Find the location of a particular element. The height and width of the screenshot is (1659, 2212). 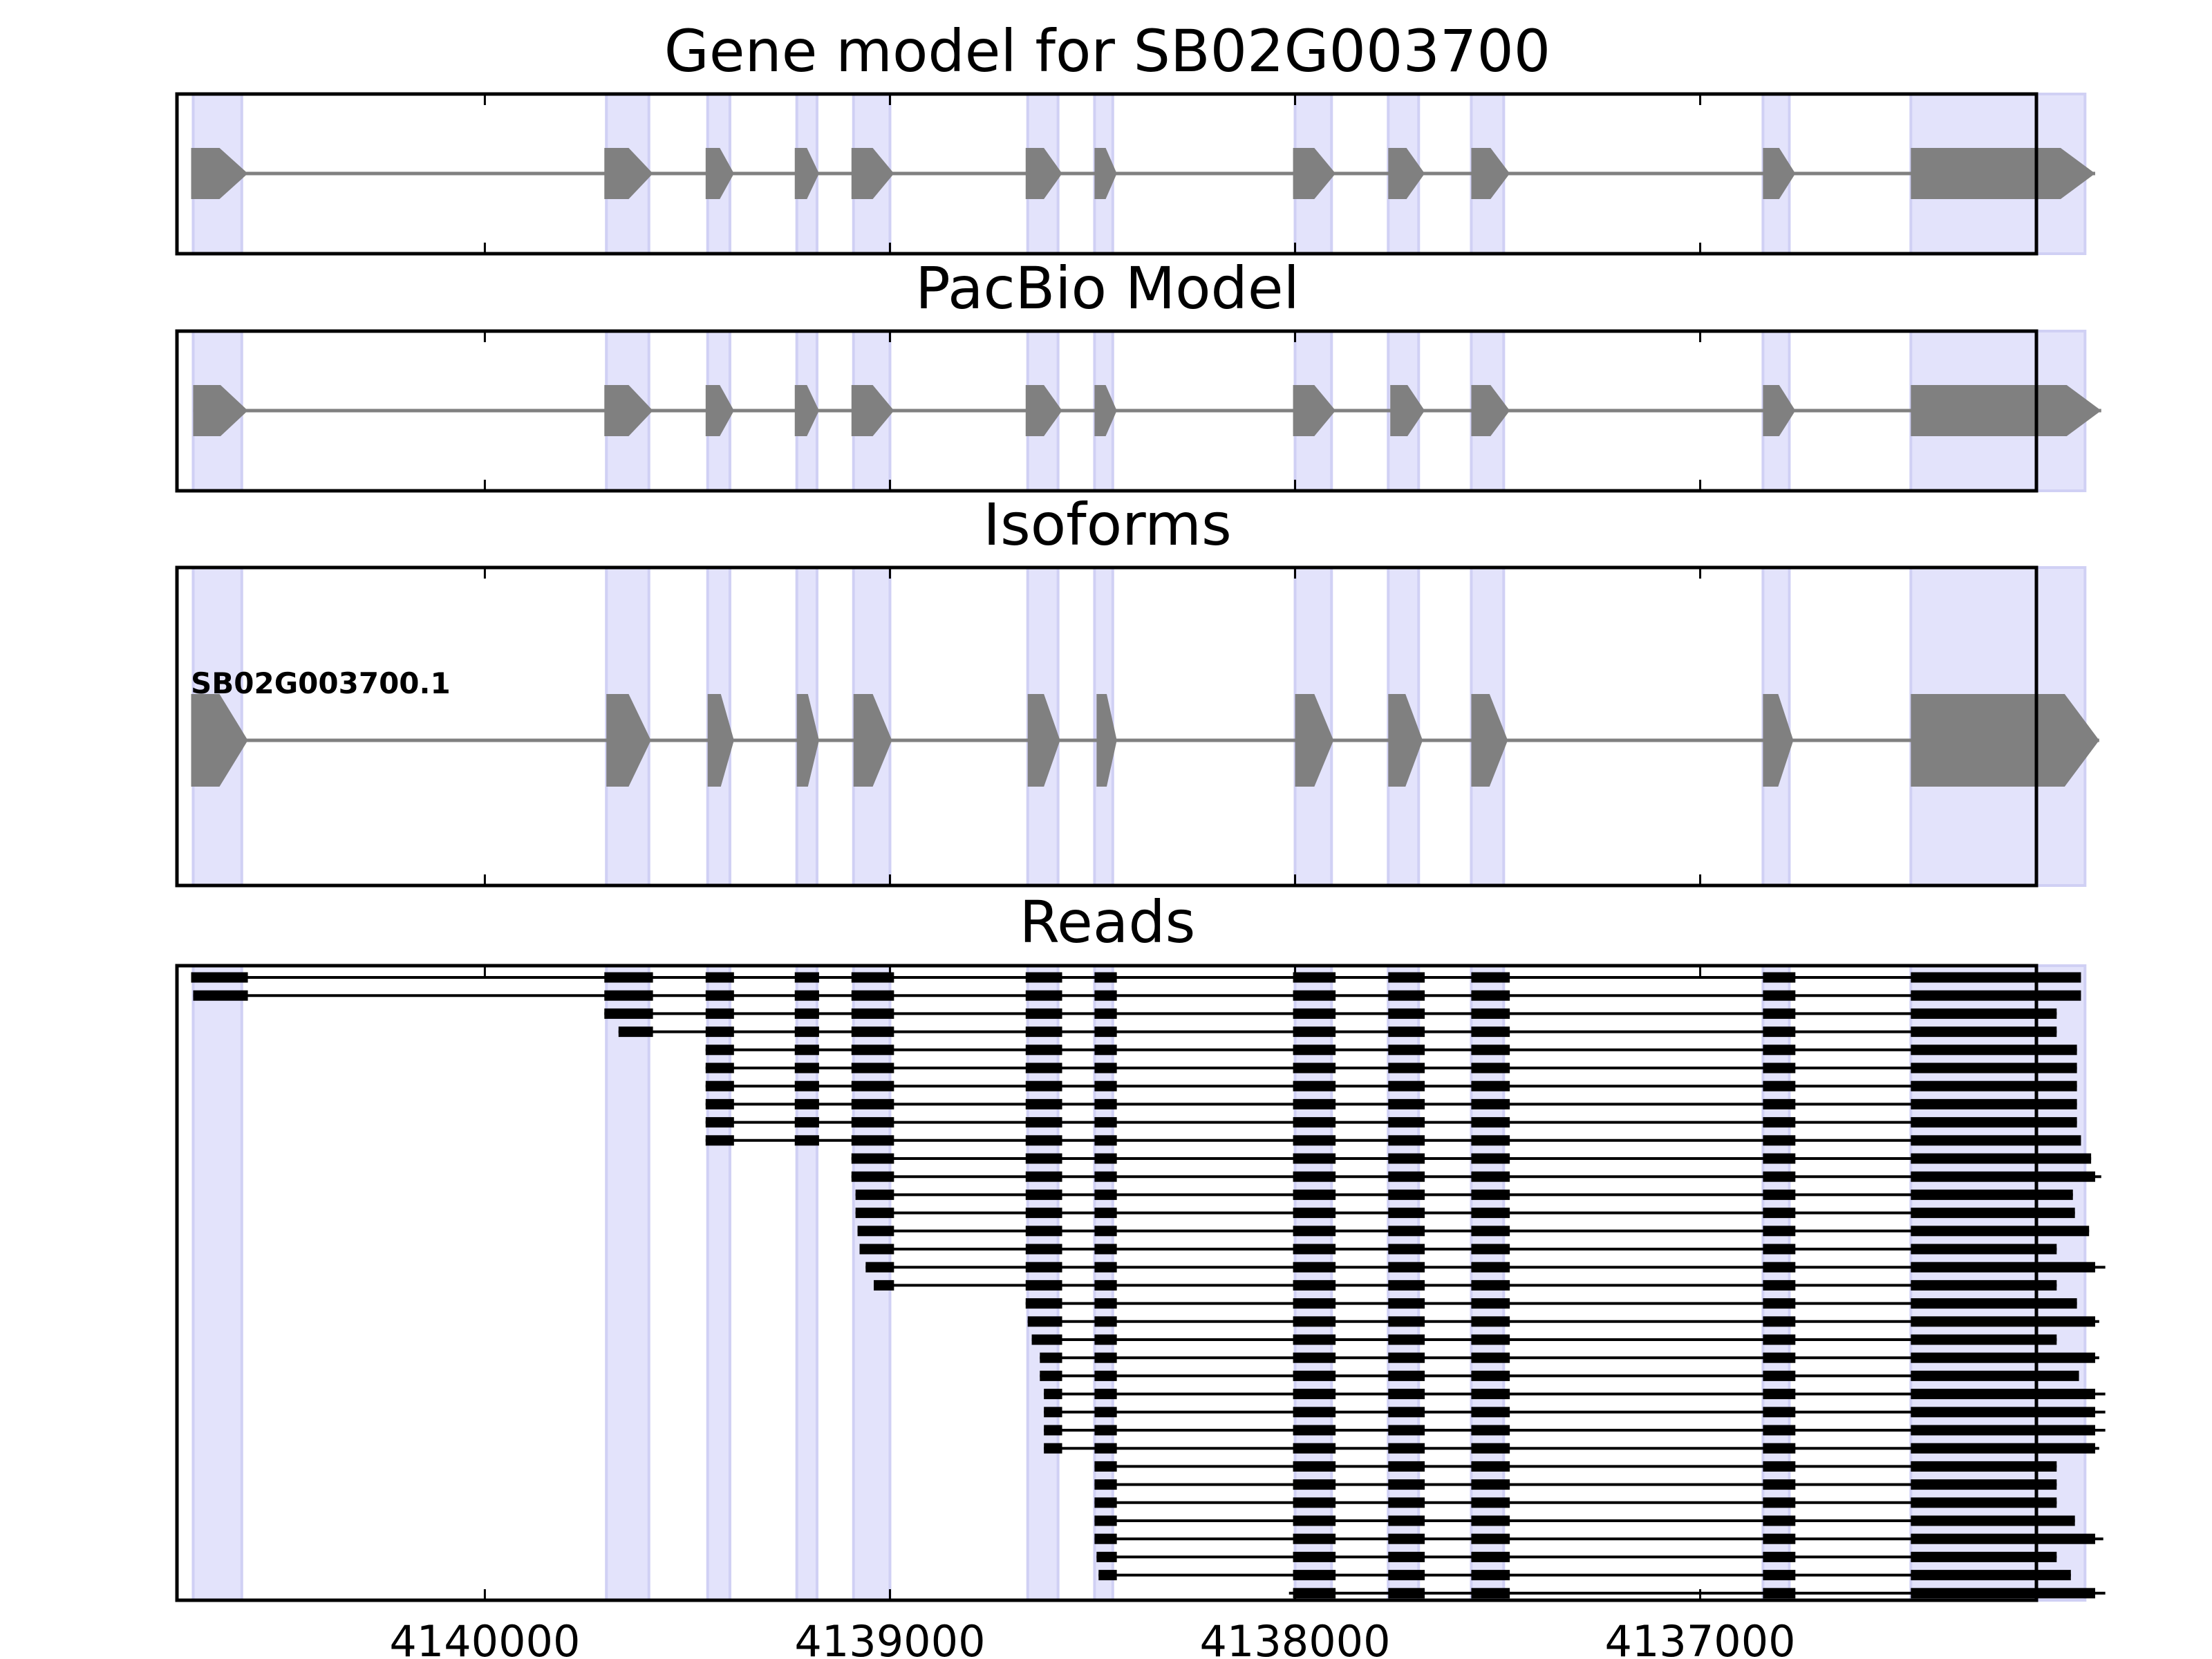

panel-pacbio-model is located at coordinates (1138, 411).